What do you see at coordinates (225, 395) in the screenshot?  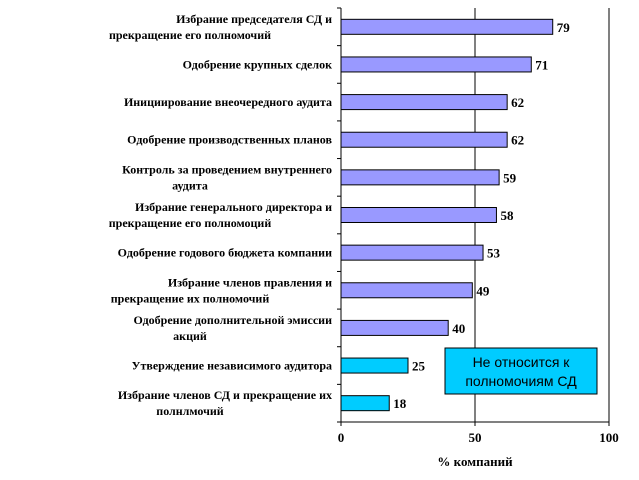 I see `category-label-10-line-0: Избрание членов СД и прекращение их` at bounding box center [225, 395].